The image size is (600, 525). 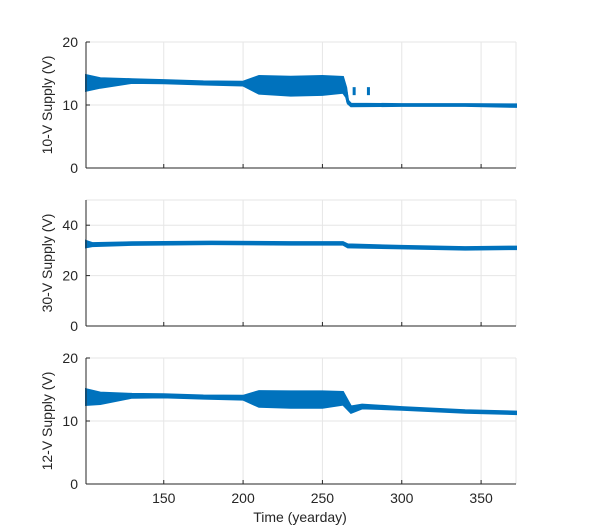 I want to click on y-axis-label: 30-V Supply (V), so click(x=47, y=263).